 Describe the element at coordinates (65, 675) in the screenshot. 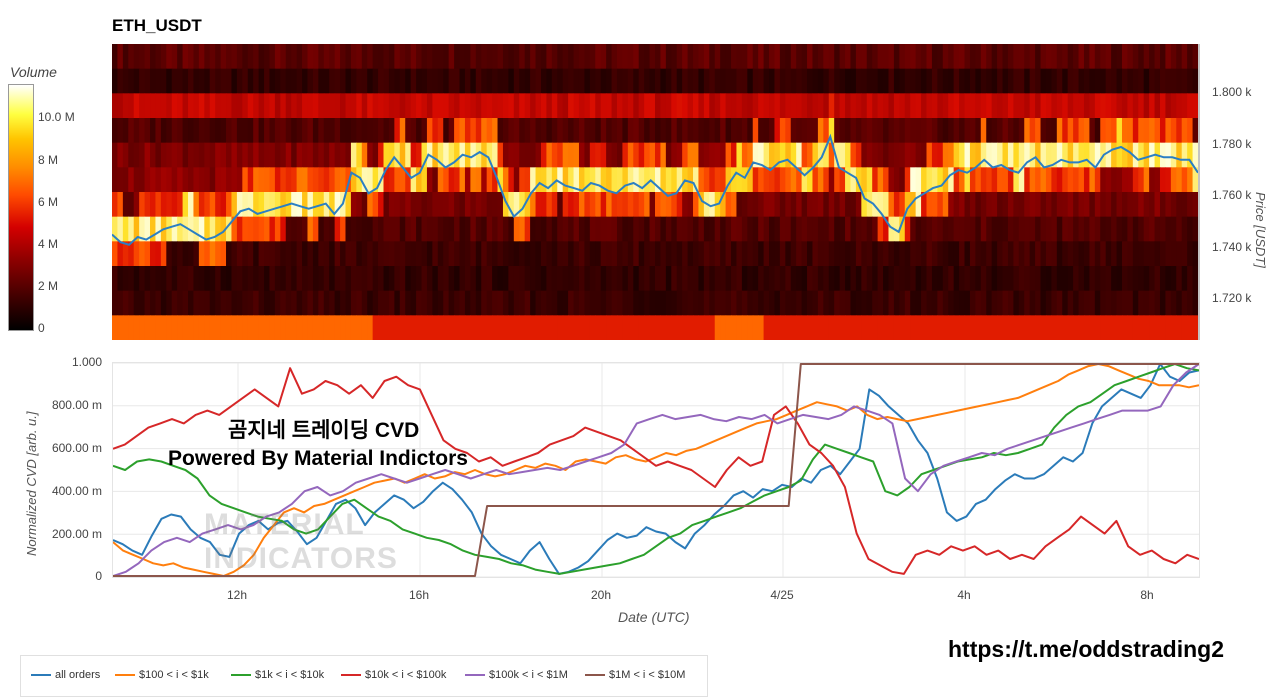

I see `legend-item: all orders` at that location.